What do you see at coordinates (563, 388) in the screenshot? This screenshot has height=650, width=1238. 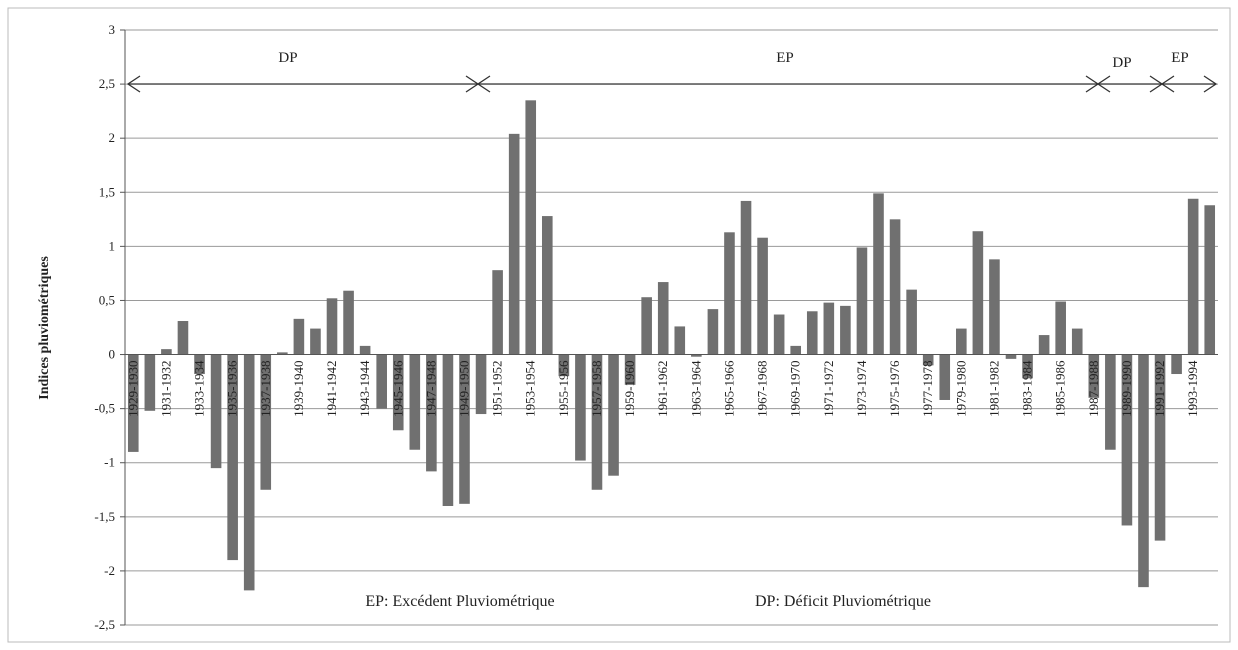 I see `x-tick-label: 1955-1956` at bounding box center [563, 388].